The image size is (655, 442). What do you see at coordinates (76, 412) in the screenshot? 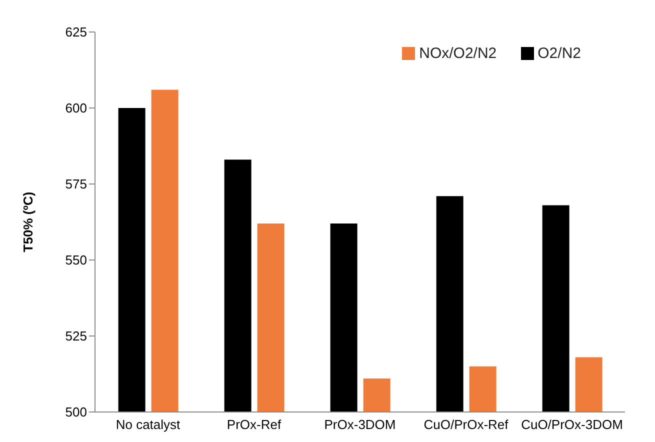
I see `y-tick-label: 500` at bounding box center [76, 412].